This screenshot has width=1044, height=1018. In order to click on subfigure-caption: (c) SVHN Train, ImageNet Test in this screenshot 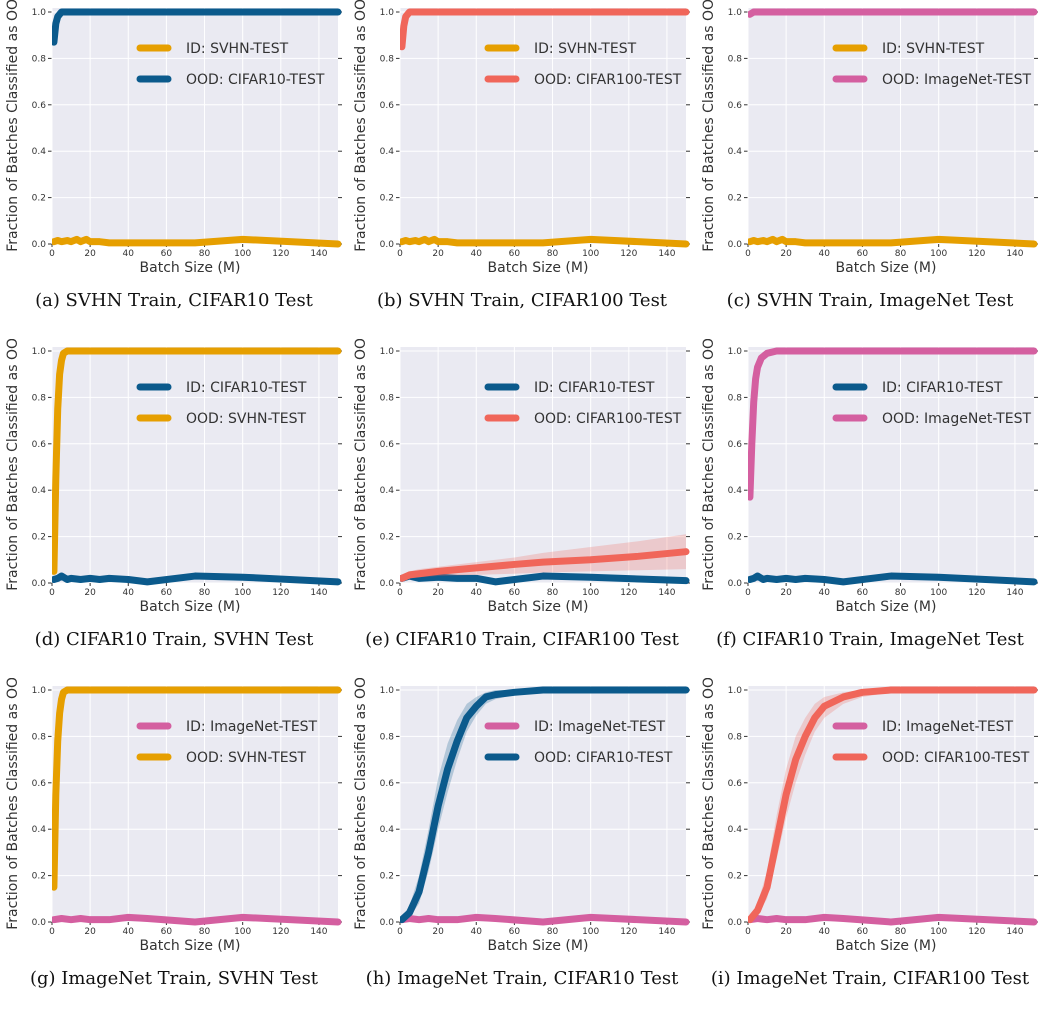, I will do `click(870, 300)`.